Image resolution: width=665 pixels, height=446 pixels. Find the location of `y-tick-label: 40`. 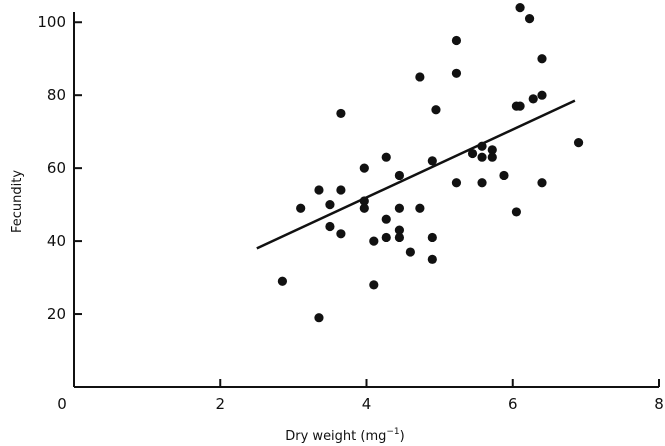

y-tick-label: 40 is located at coordinates (56, 241).